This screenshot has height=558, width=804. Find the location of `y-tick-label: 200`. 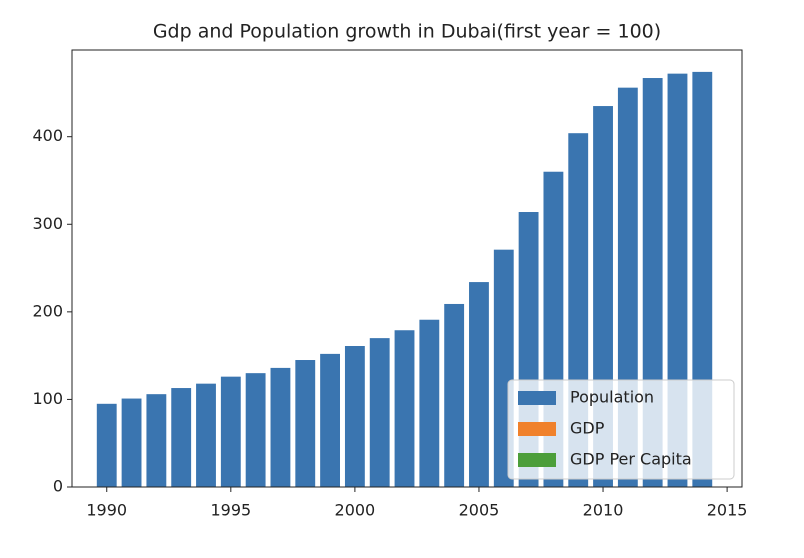

y-tick-label: 200 is located at coordinates (47, 310).